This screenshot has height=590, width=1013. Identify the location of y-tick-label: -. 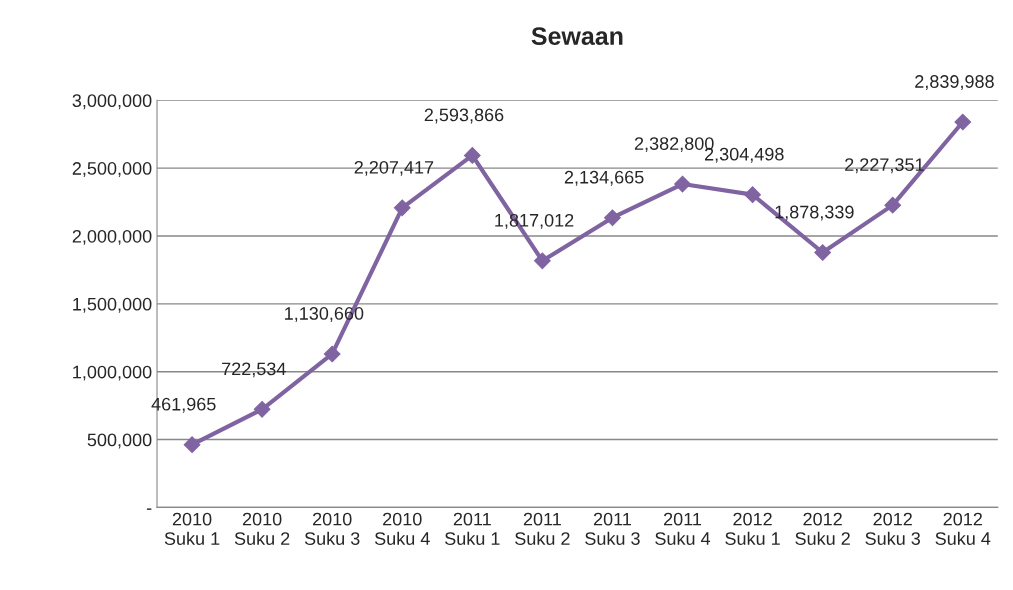
(149, 509).